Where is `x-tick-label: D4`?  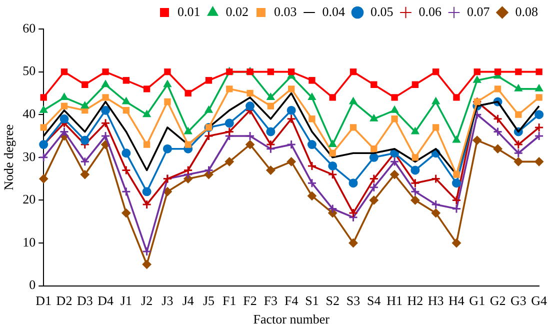 x-tick-label: D4 is located at coordinates (106, 300).